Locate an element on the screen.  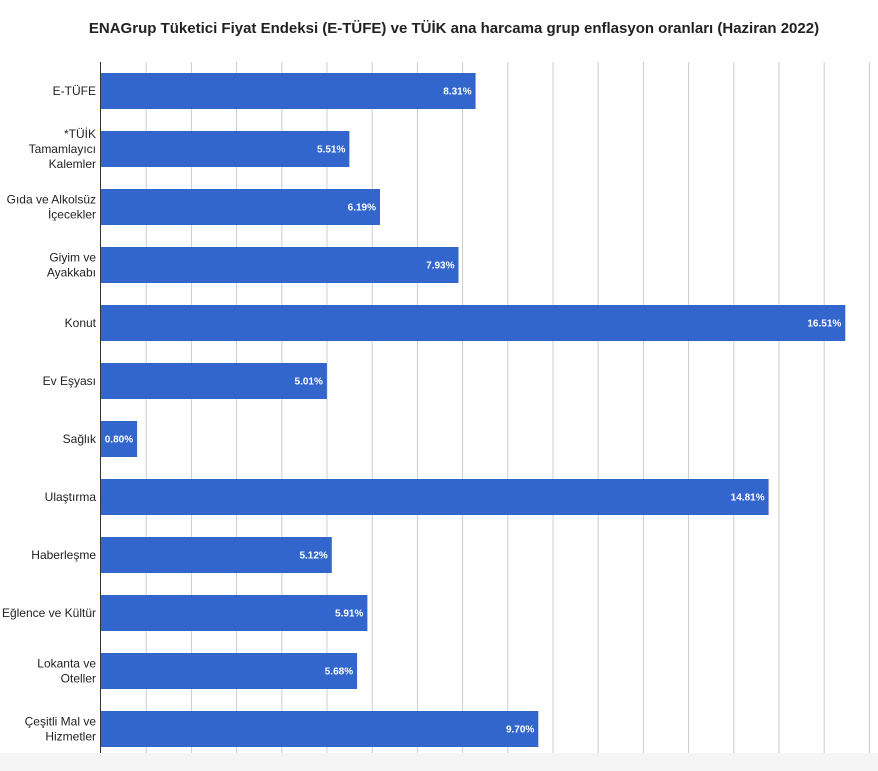
category-label: Haberleşme is located at coordinates (63, 555).